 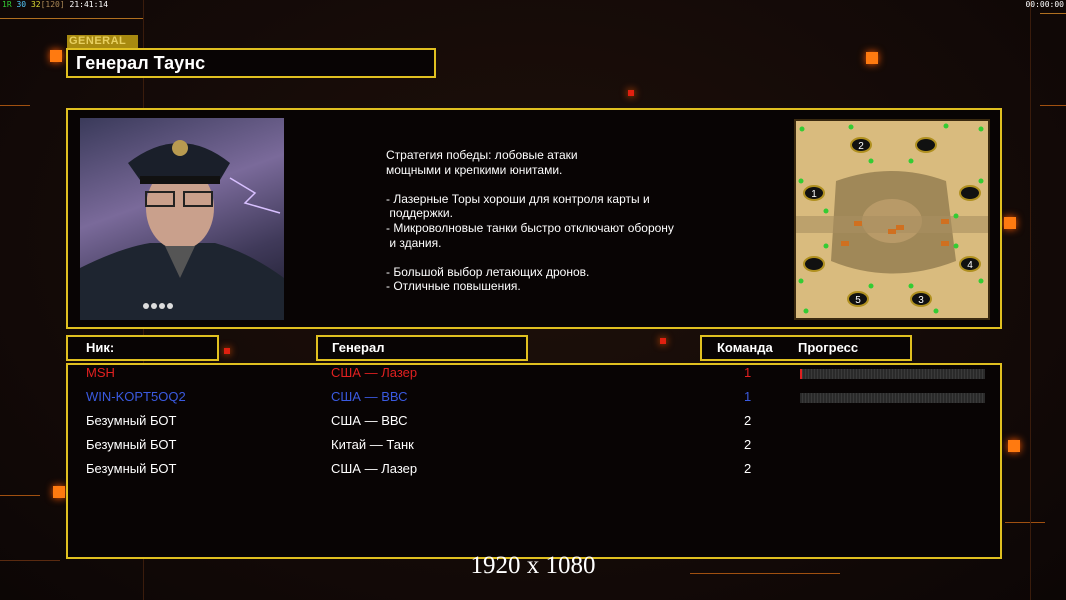 I want to click on player-row: Безумный БОТ США — Лазер 2, so click(x=533, y=473).